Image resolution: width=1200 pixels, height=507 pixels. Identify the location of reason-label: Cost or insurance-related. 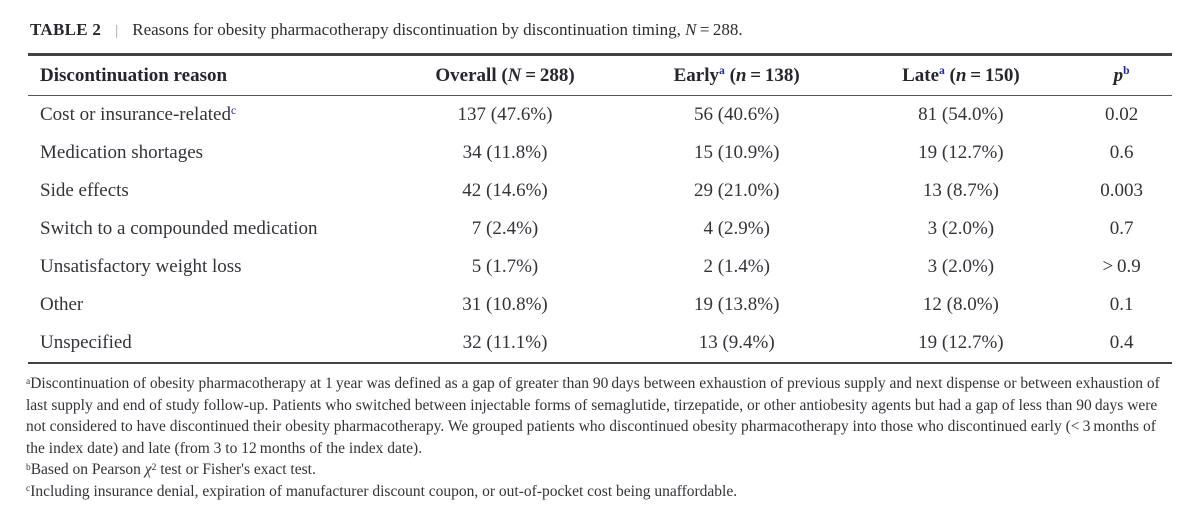
(135, 114).